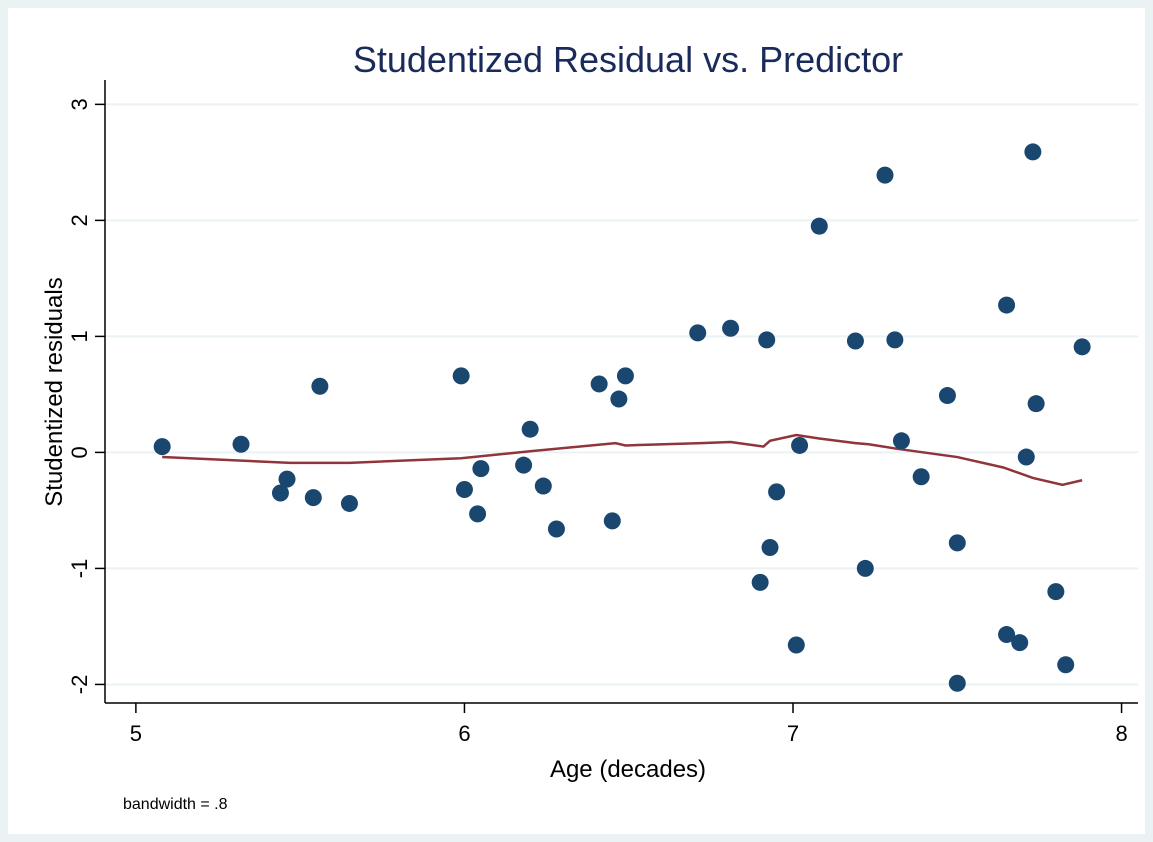 The height and width of the screenshot is (842, 1153). Describe the element at coordinates (793, 733) in the screenshot. I see `x-tick-label: 7` at that location.